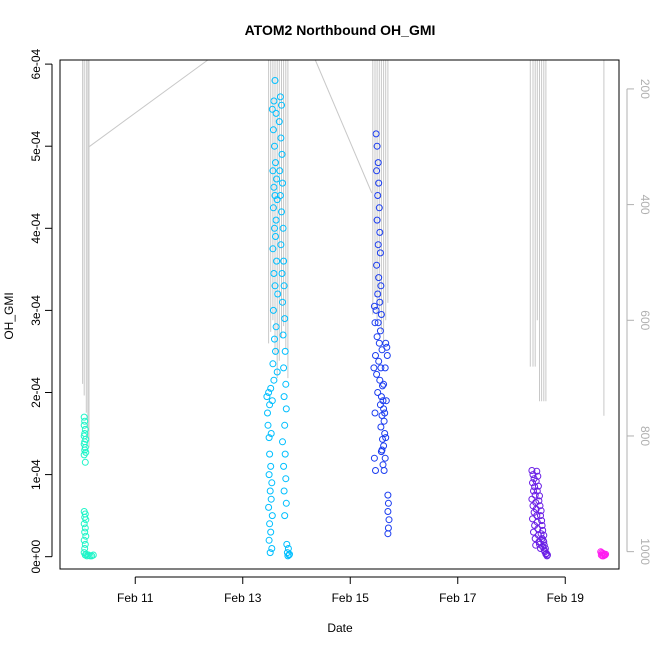 Image resolution: width=650 pixels, height=650 pixels. What do you see at coordinates (243, 598) in the screenshot?
I see `x-tick-label: Feb 13` at bounding box center [243, 598].